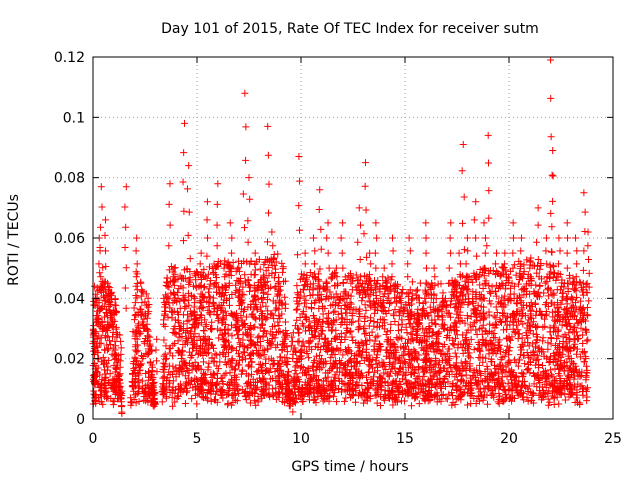 This screenshot has width=640, height=480. I want to click on y-axis-label: ROTI / TECUs, so click(14, 240).